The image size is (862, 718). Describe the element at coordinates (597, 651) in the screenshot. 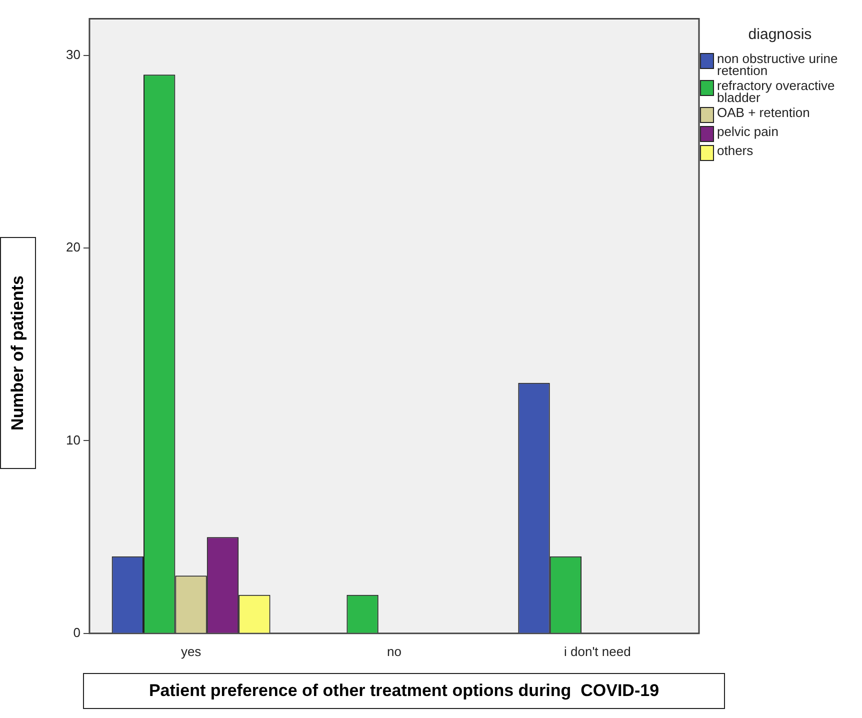

I see `x-tick-label: i don't need` at that location.